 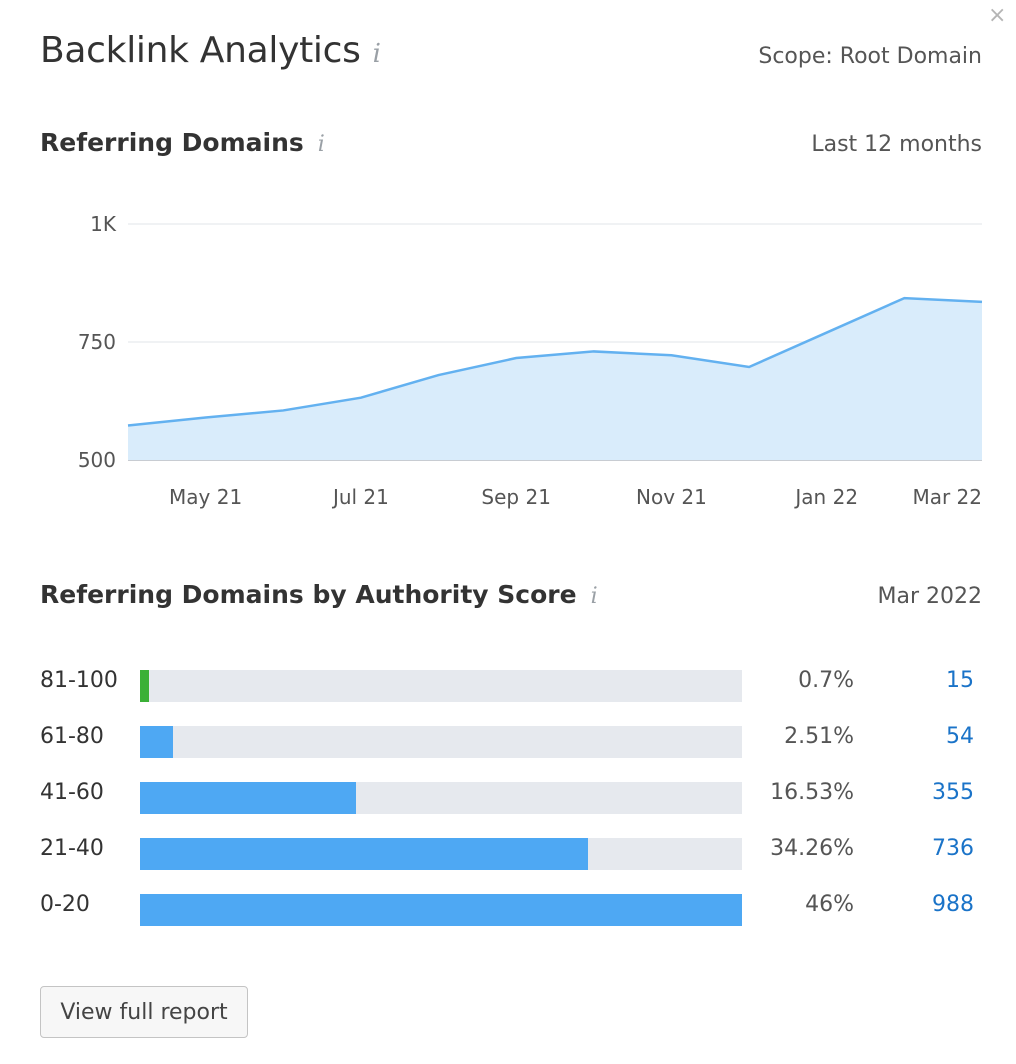 What do you see at coordinates (953, 792) in the screenshot?
I see `score-count-link: 355` at bounding box center [953, 792].